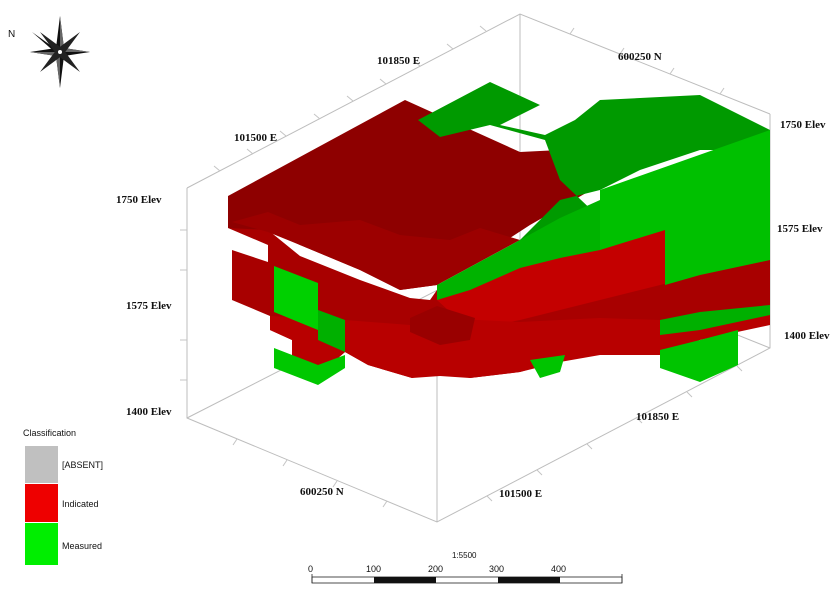 The image size is (833, 594). Describe the element at coordinates (80, 504) in the screenshot. I see `legend-label-indicated: Indicated` at that location.